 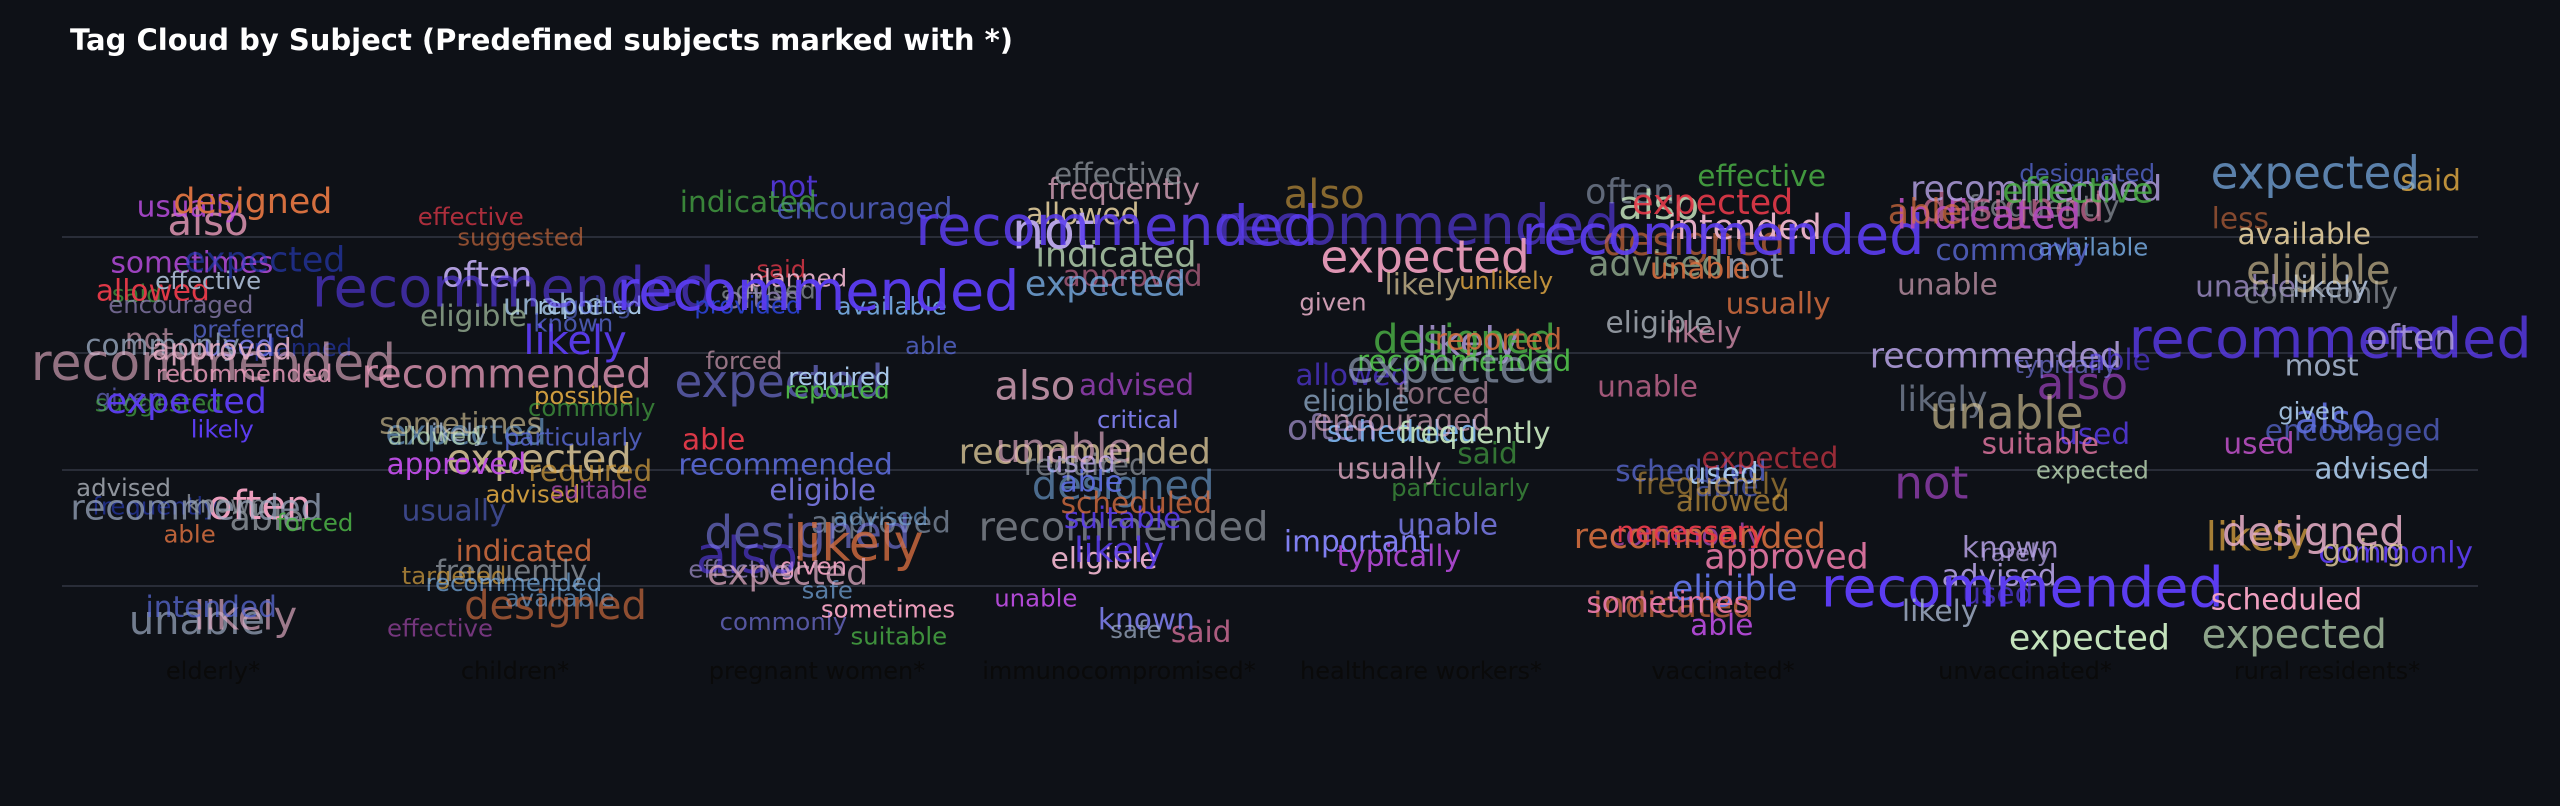 I want to click on tag-word: required, so click(x=590, y=471).